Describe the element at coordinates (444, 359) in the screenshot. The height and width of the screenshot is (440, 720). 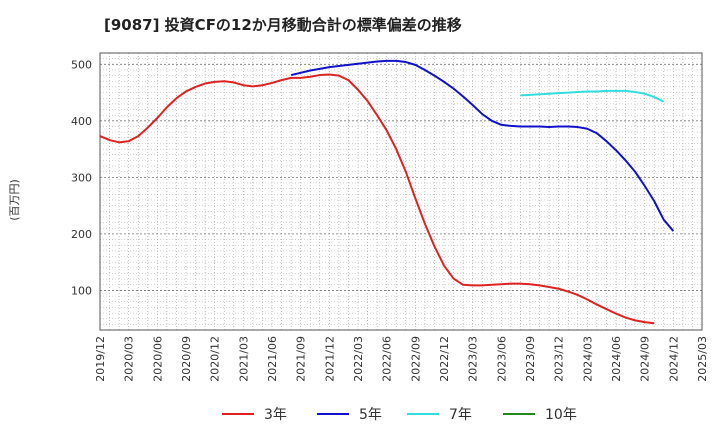
I see `x-tick-label: 2022/12` at that location.